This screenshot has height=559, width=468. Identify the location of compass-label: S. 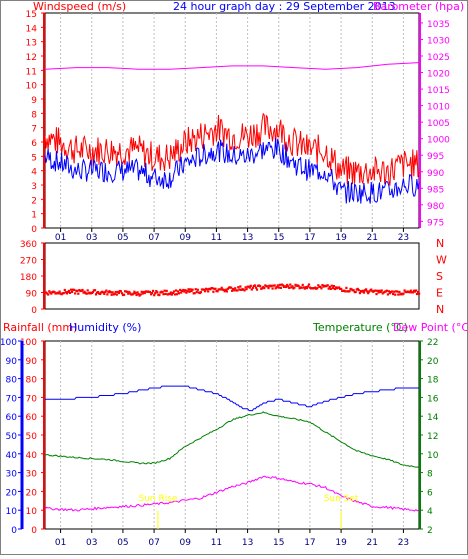
(439, 276).